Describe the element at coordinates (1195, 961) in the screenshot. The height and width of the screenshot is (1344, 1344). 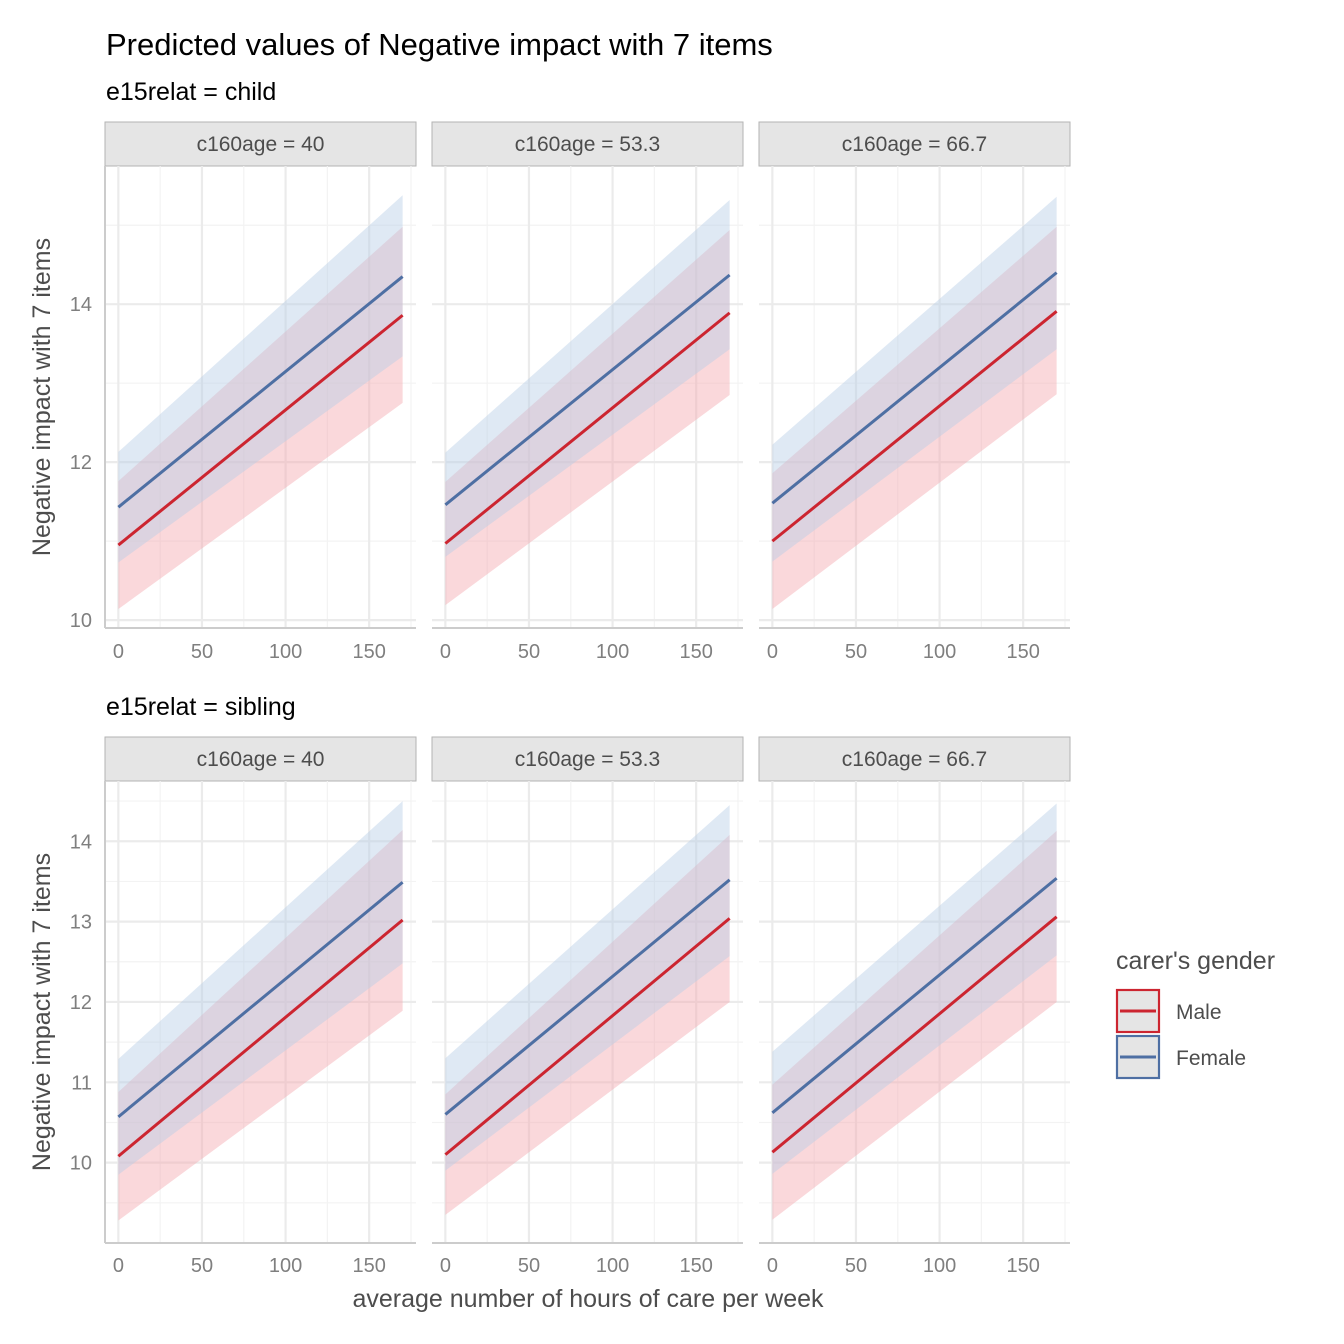
I see `legend-title: carer's gender` at that location.